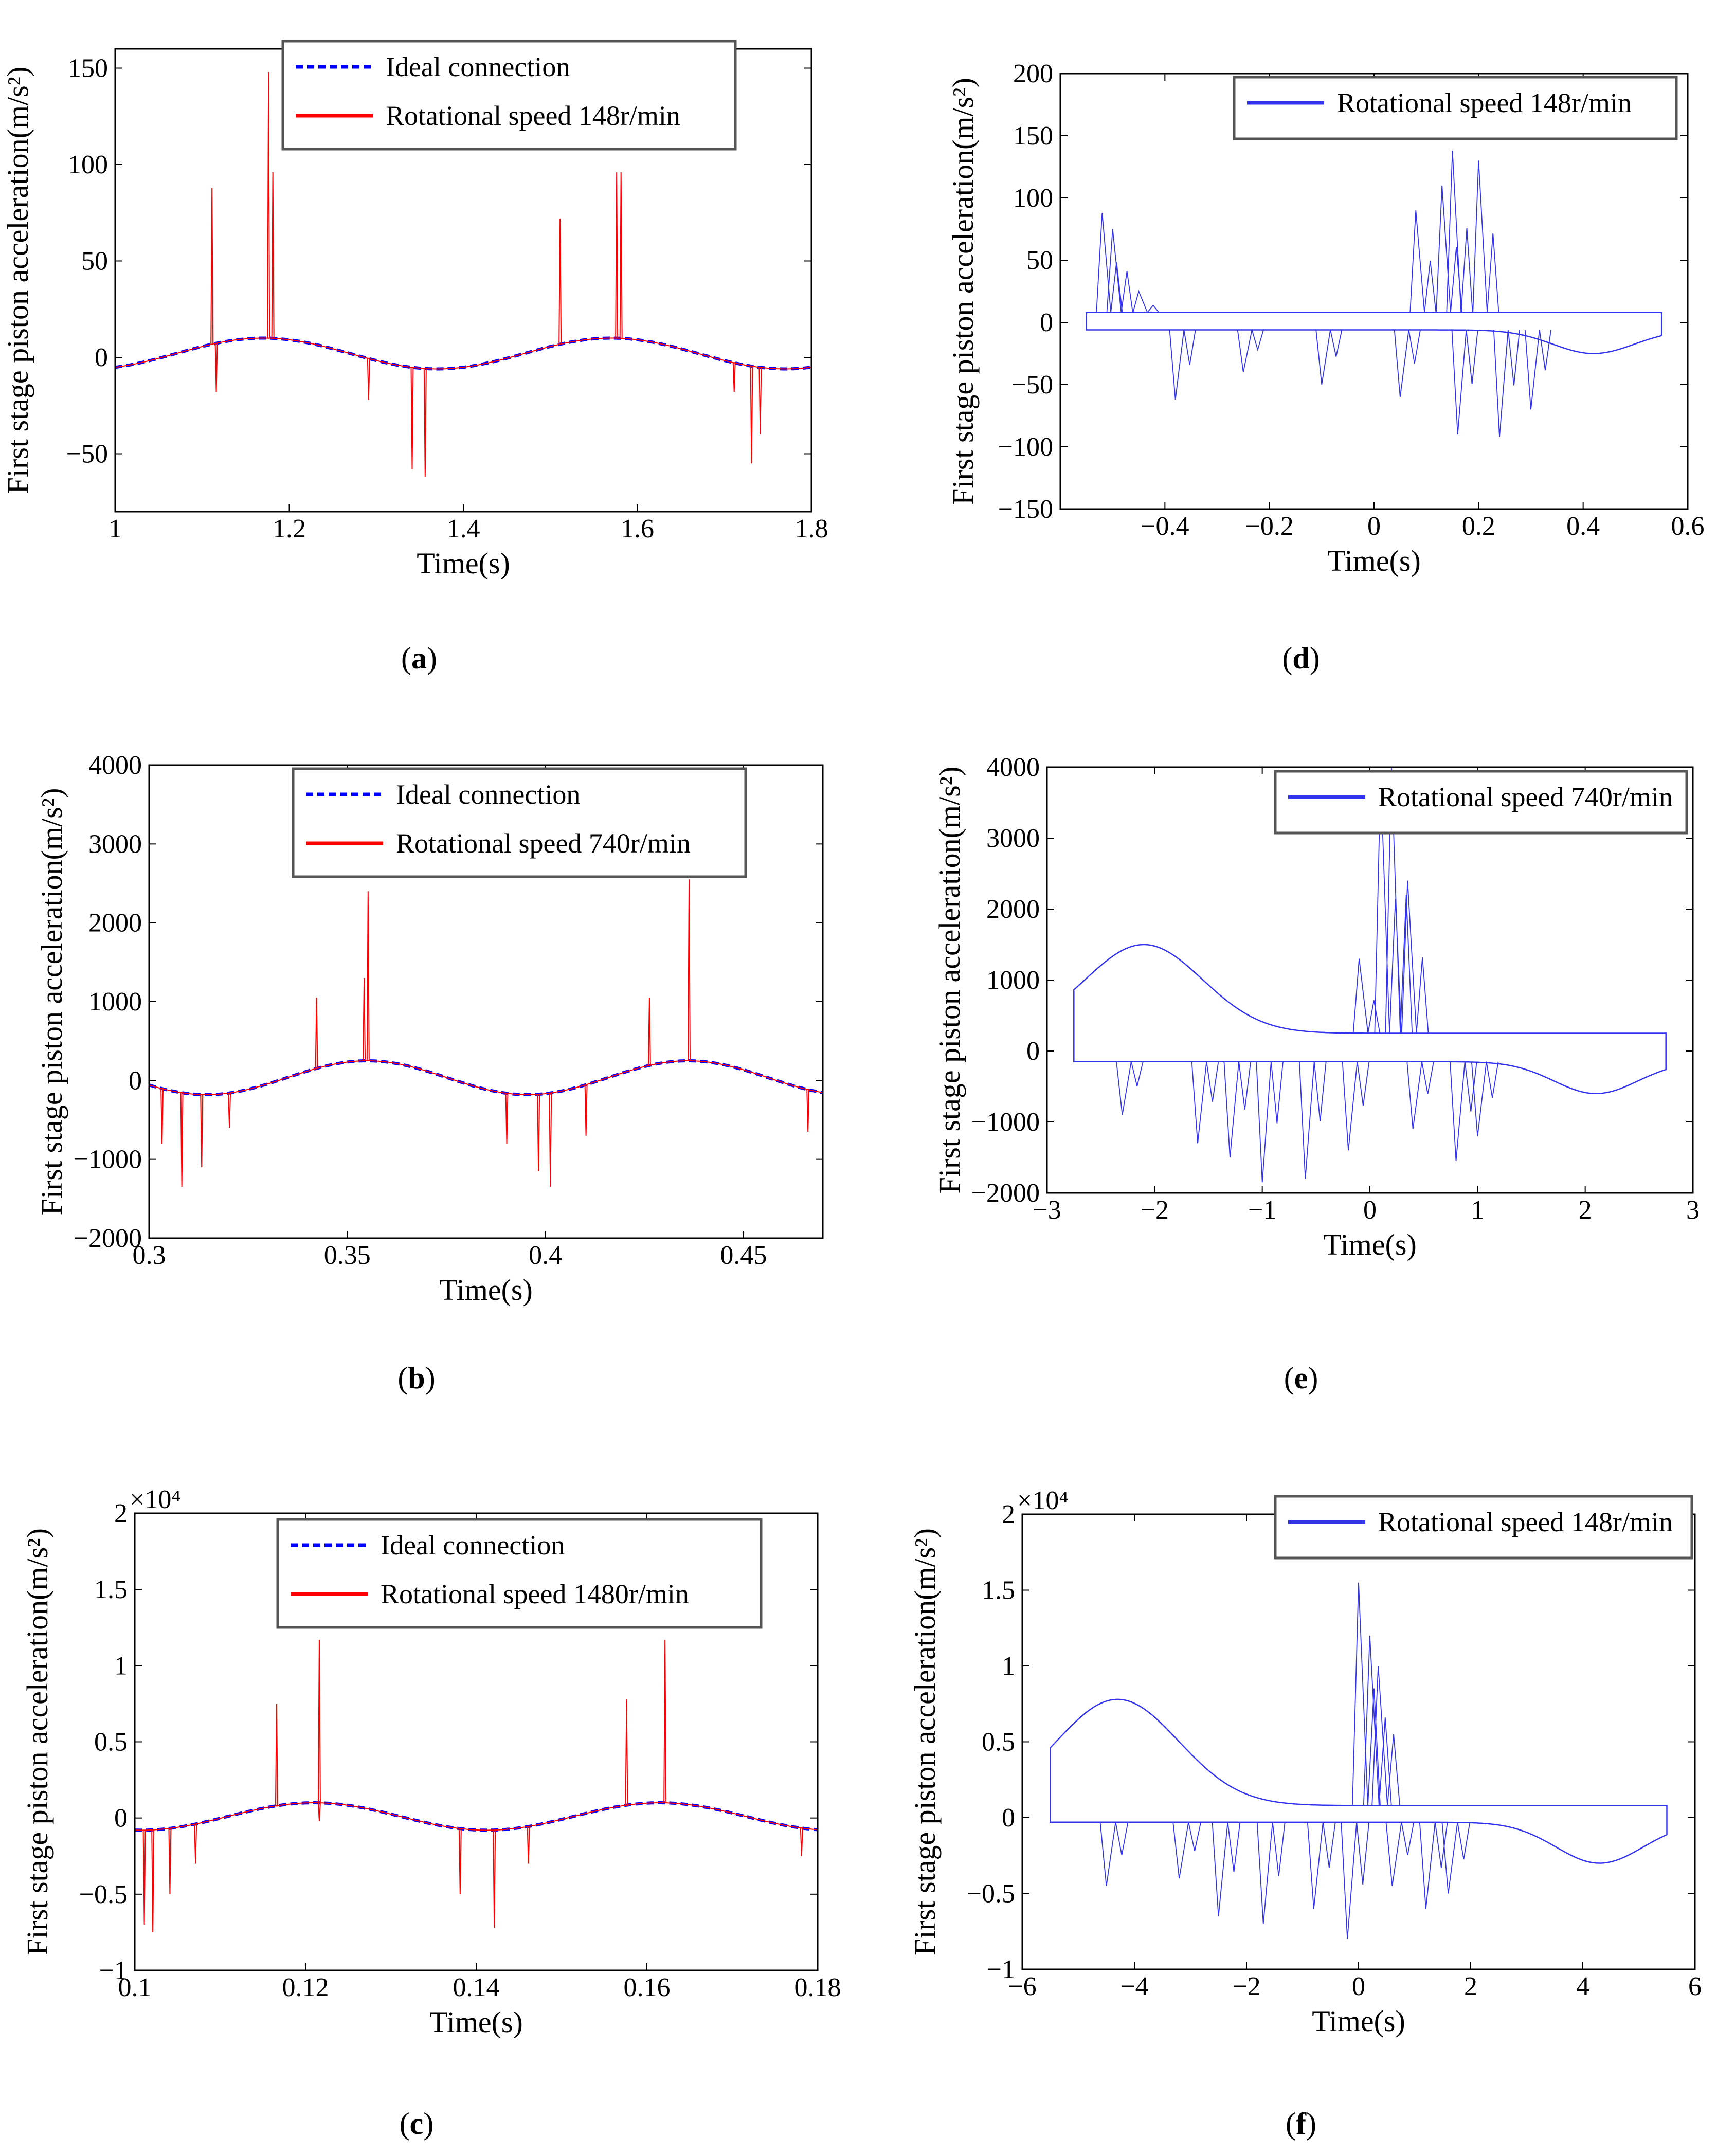  I want to click on x-tick-label-f-2: −2, so click(1246, 1987).